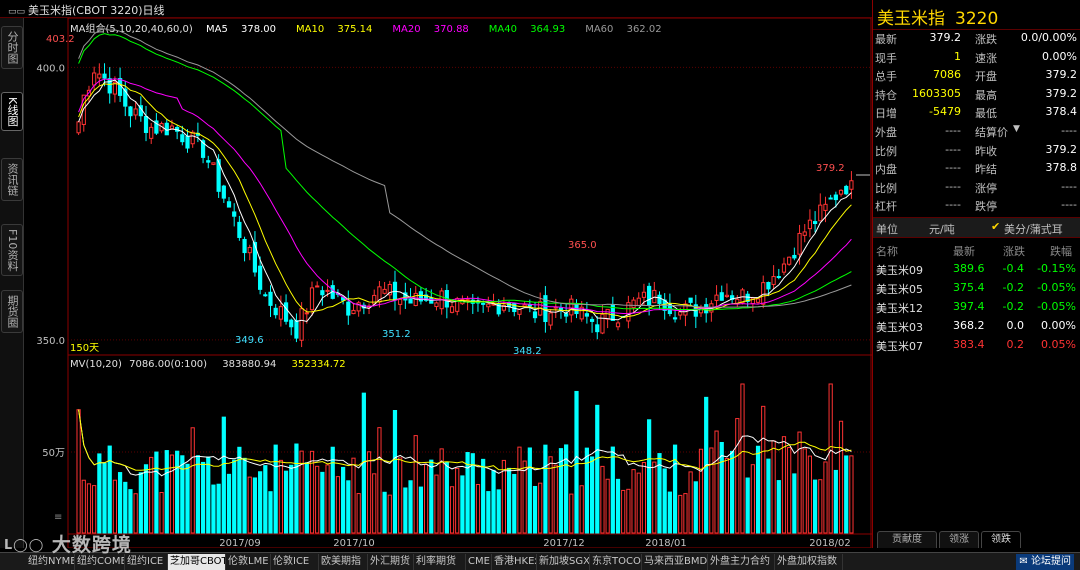 This screenshot has height=570, width=1080. I want to click on ma-name: MA5, so click(216, 29).